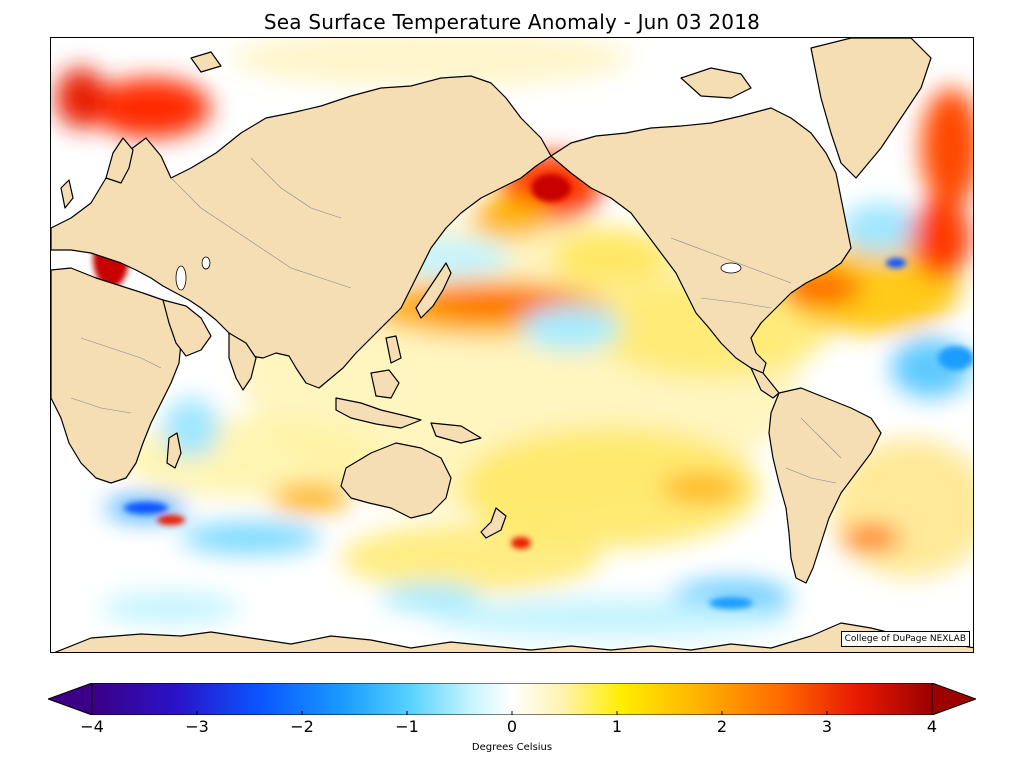 Image resolution: width=1024 pixels, height=768 pixels. I want to click on japan-islands, so click(433, 290).